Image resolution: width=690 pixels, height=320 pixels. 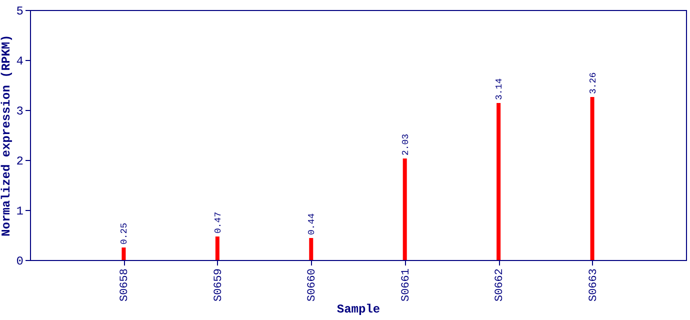 I want to click on y-tick-label: 1, so click(x=20, y=211).